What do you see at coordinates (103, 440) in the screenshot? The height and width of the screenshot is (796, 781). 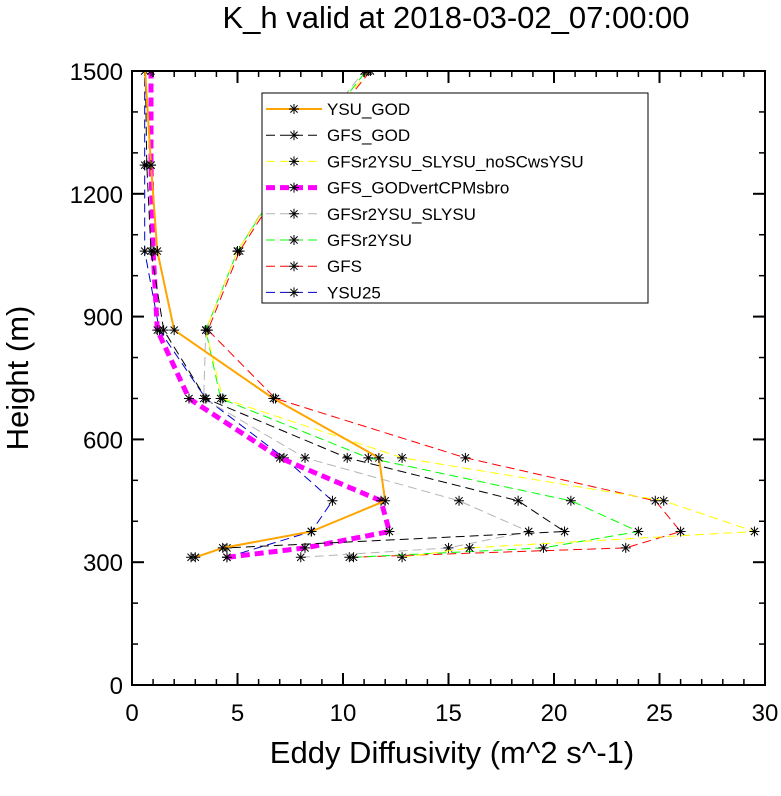 I see `y-tick-label: 600` at bounding box center [103, 440].